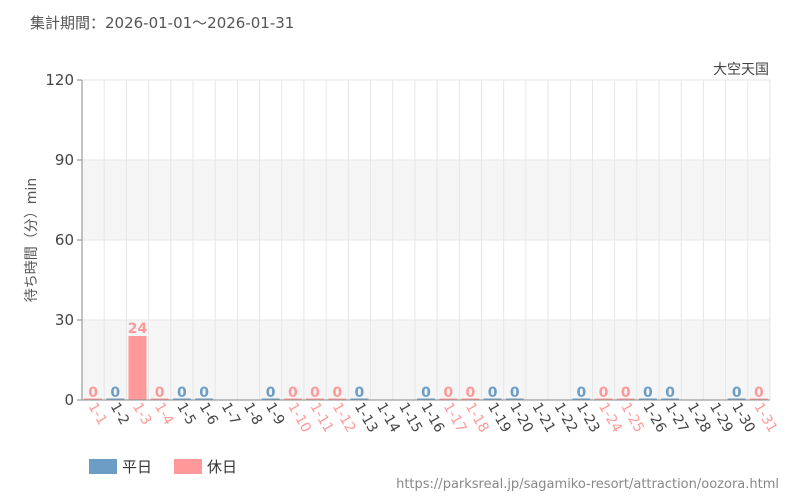 The image size is (800, 500). Describe the element at coordinates (32, 240) in the screenshot. I see `y-axis-label: 待ち時間（分）min` at that location.